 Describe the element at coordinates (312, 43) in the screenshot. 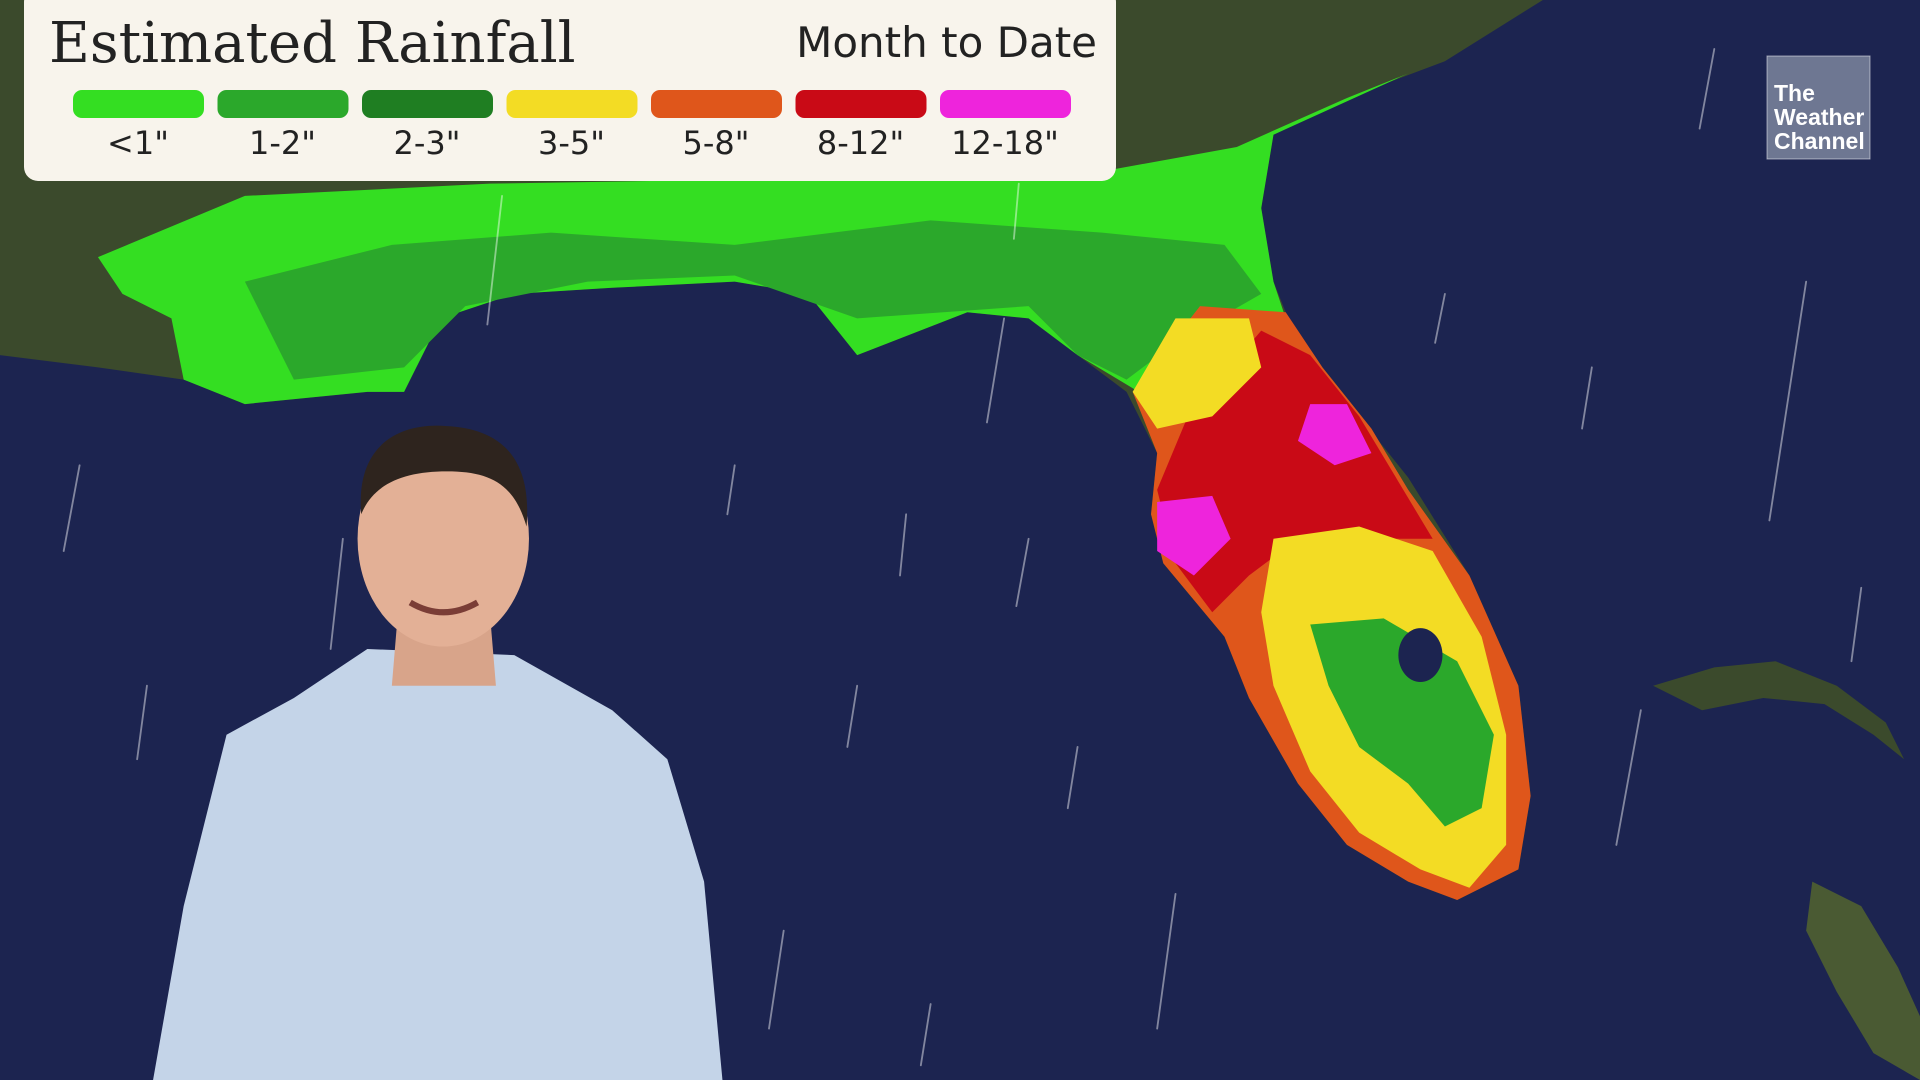

I see `title: Estimated Rainfall` at that location.